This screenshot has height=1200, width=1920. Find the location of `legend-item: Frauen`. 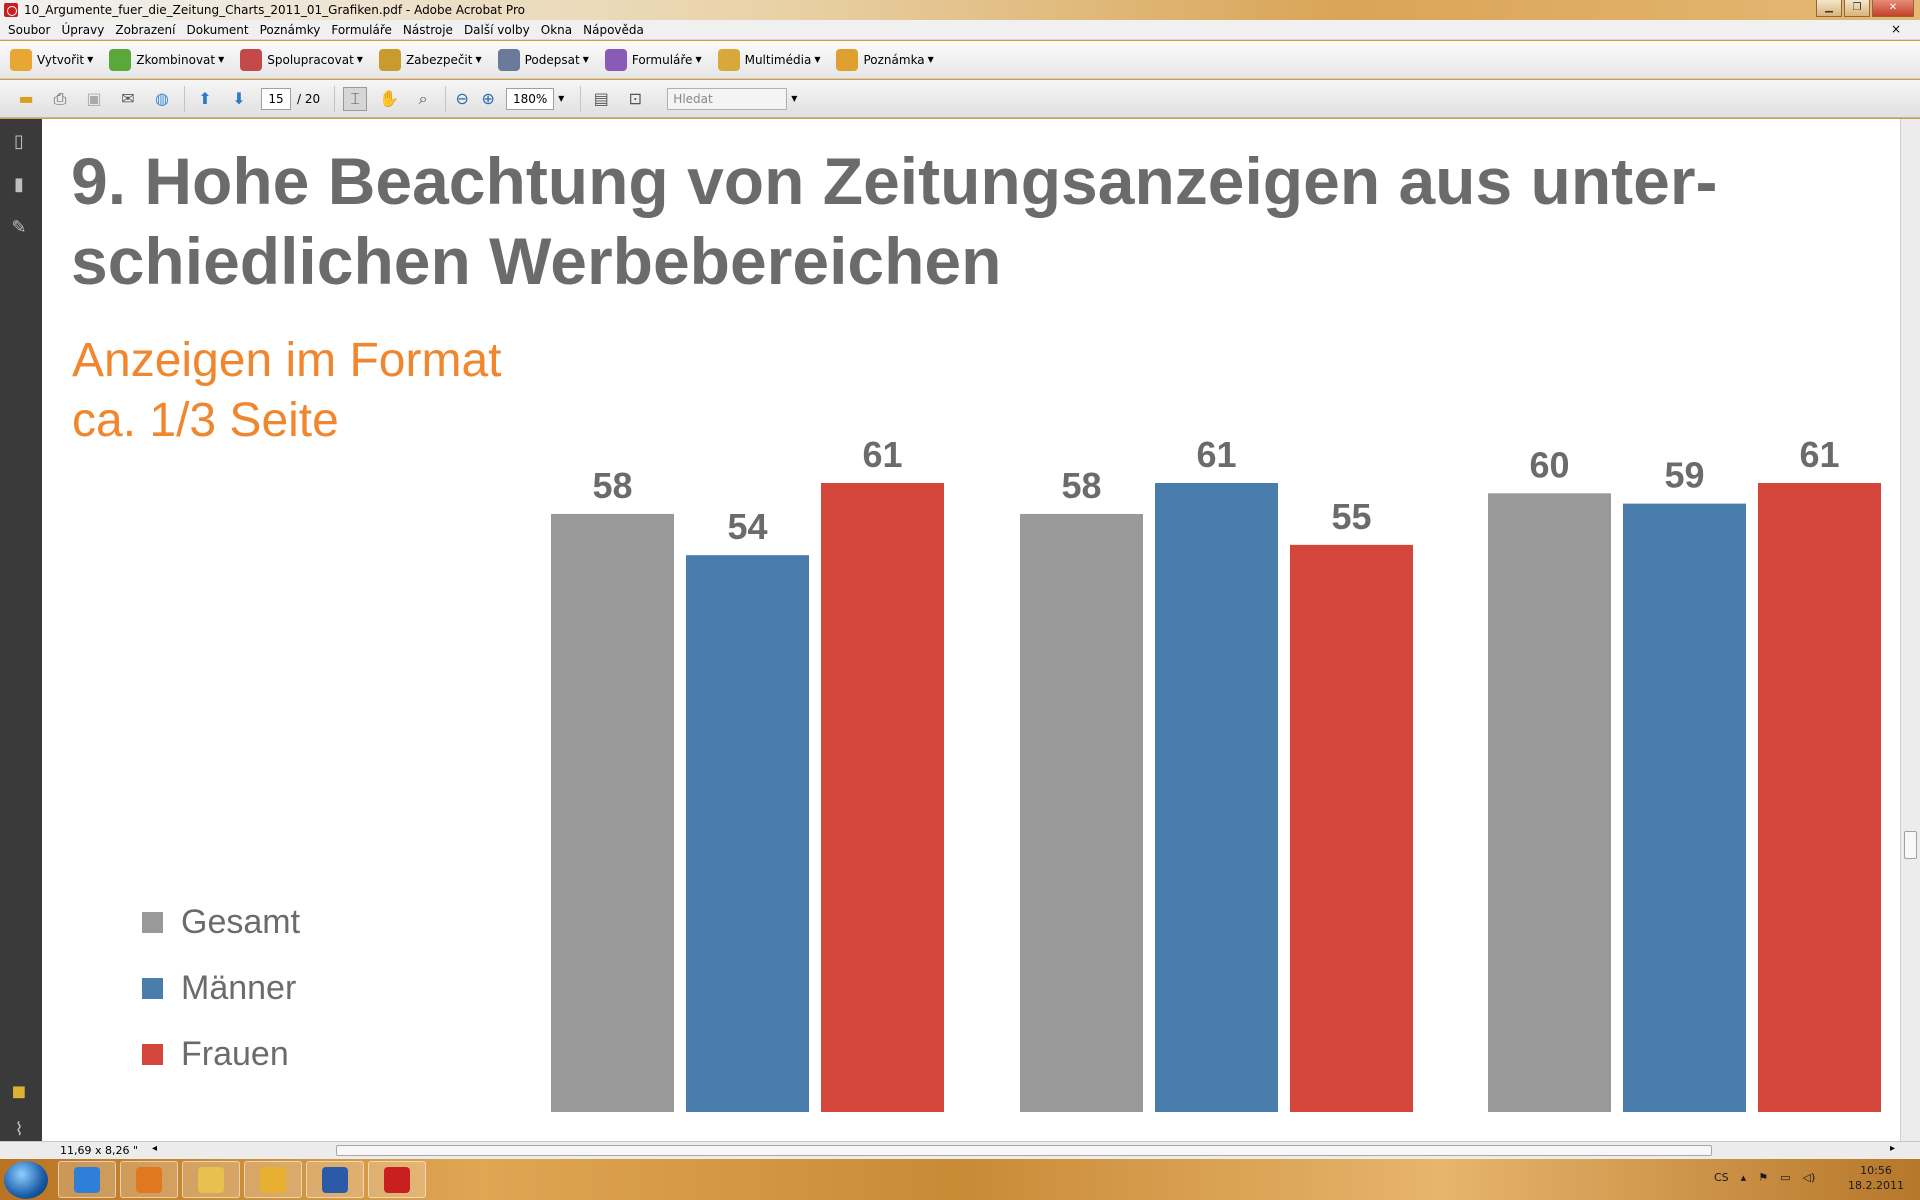

legend-item: Frauen is located at coordinates (221, 1054).